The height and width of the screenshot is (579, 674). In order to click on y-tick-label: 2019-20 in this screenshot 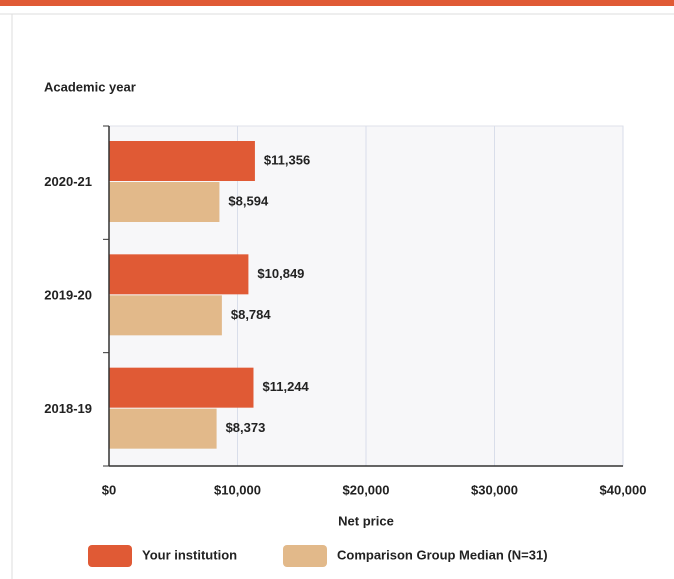, I will do `click(68, 294)`.